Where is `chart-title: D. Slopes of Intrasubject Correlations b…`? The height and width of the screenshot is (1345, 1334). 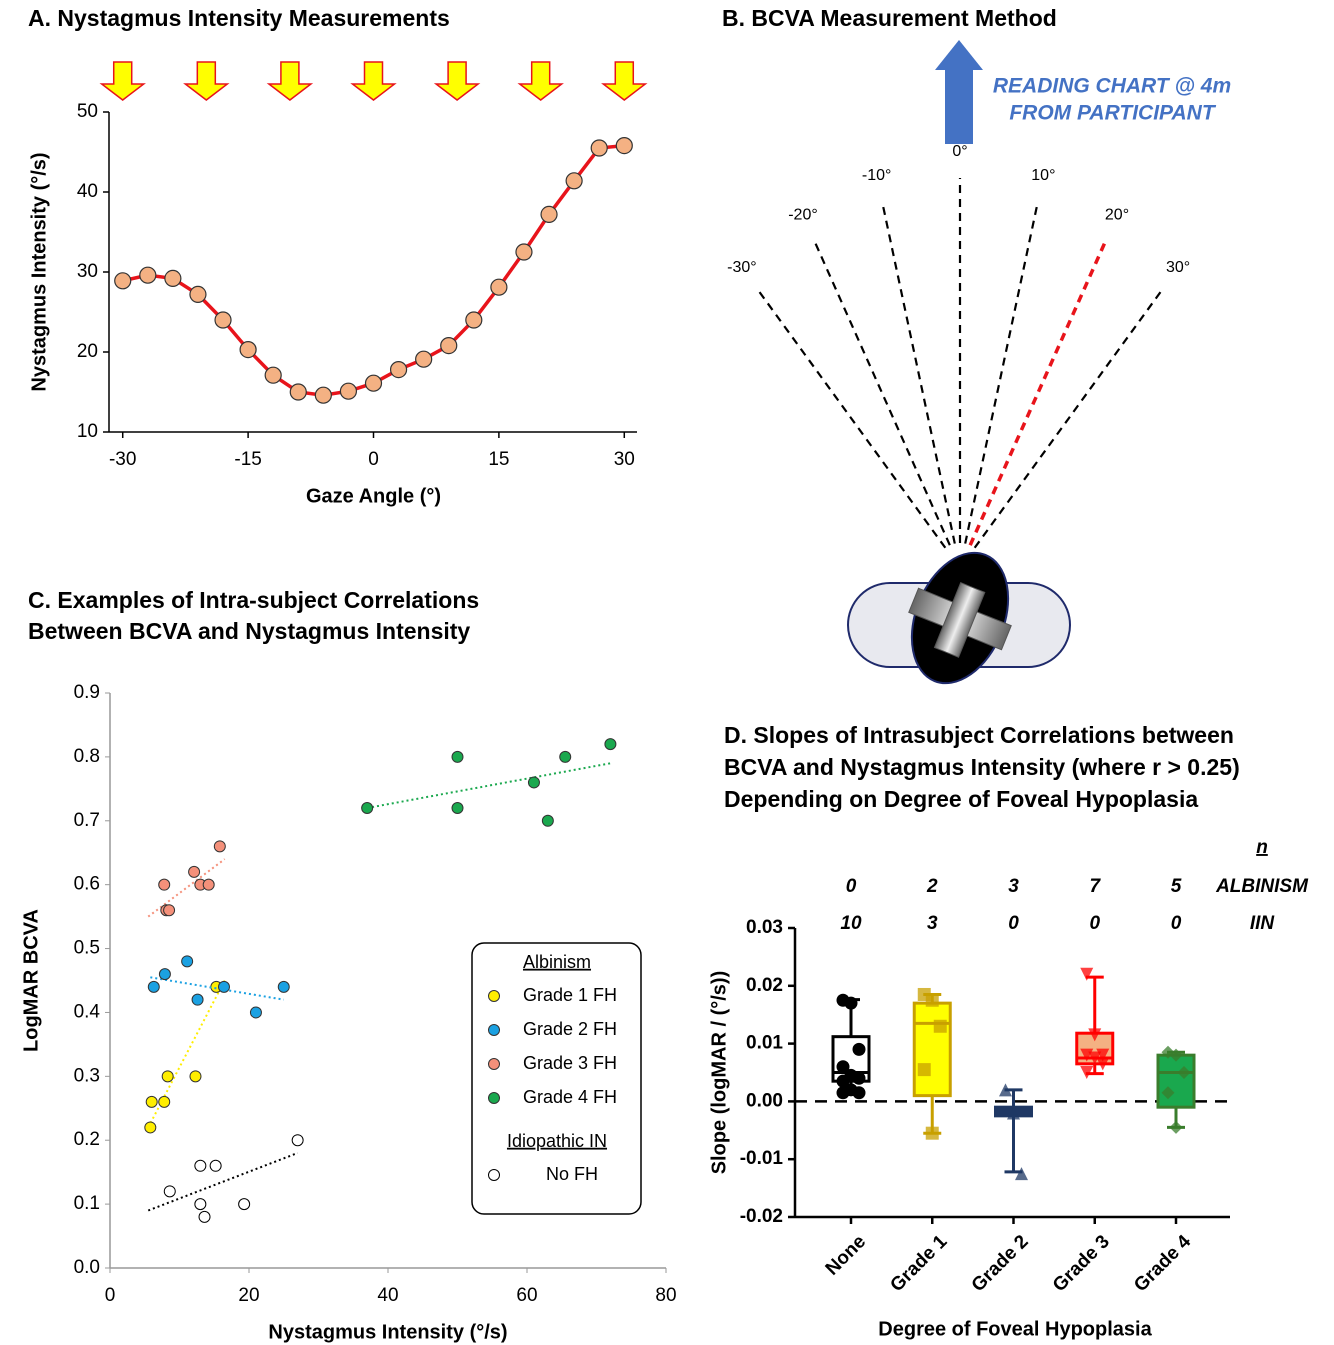 chart-title: D. Slopes of Intrasubject Correlations b… is located at coordinates (979, 735).